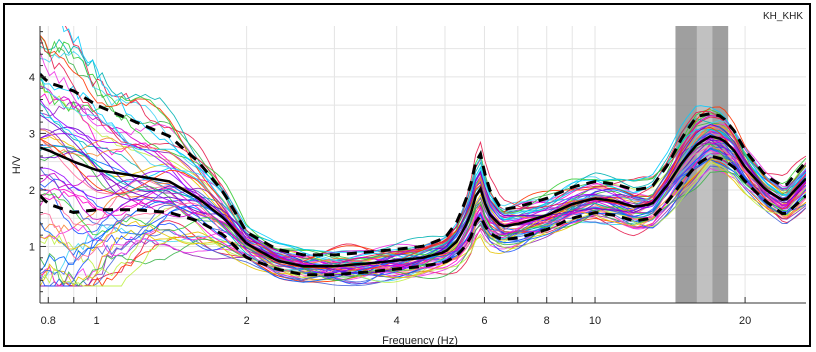 The height and width of the screenshot is (352, 816). Describe the element at coordinates (247, 321) in the screenshot. I see `x-tick-label: 2` at that location.